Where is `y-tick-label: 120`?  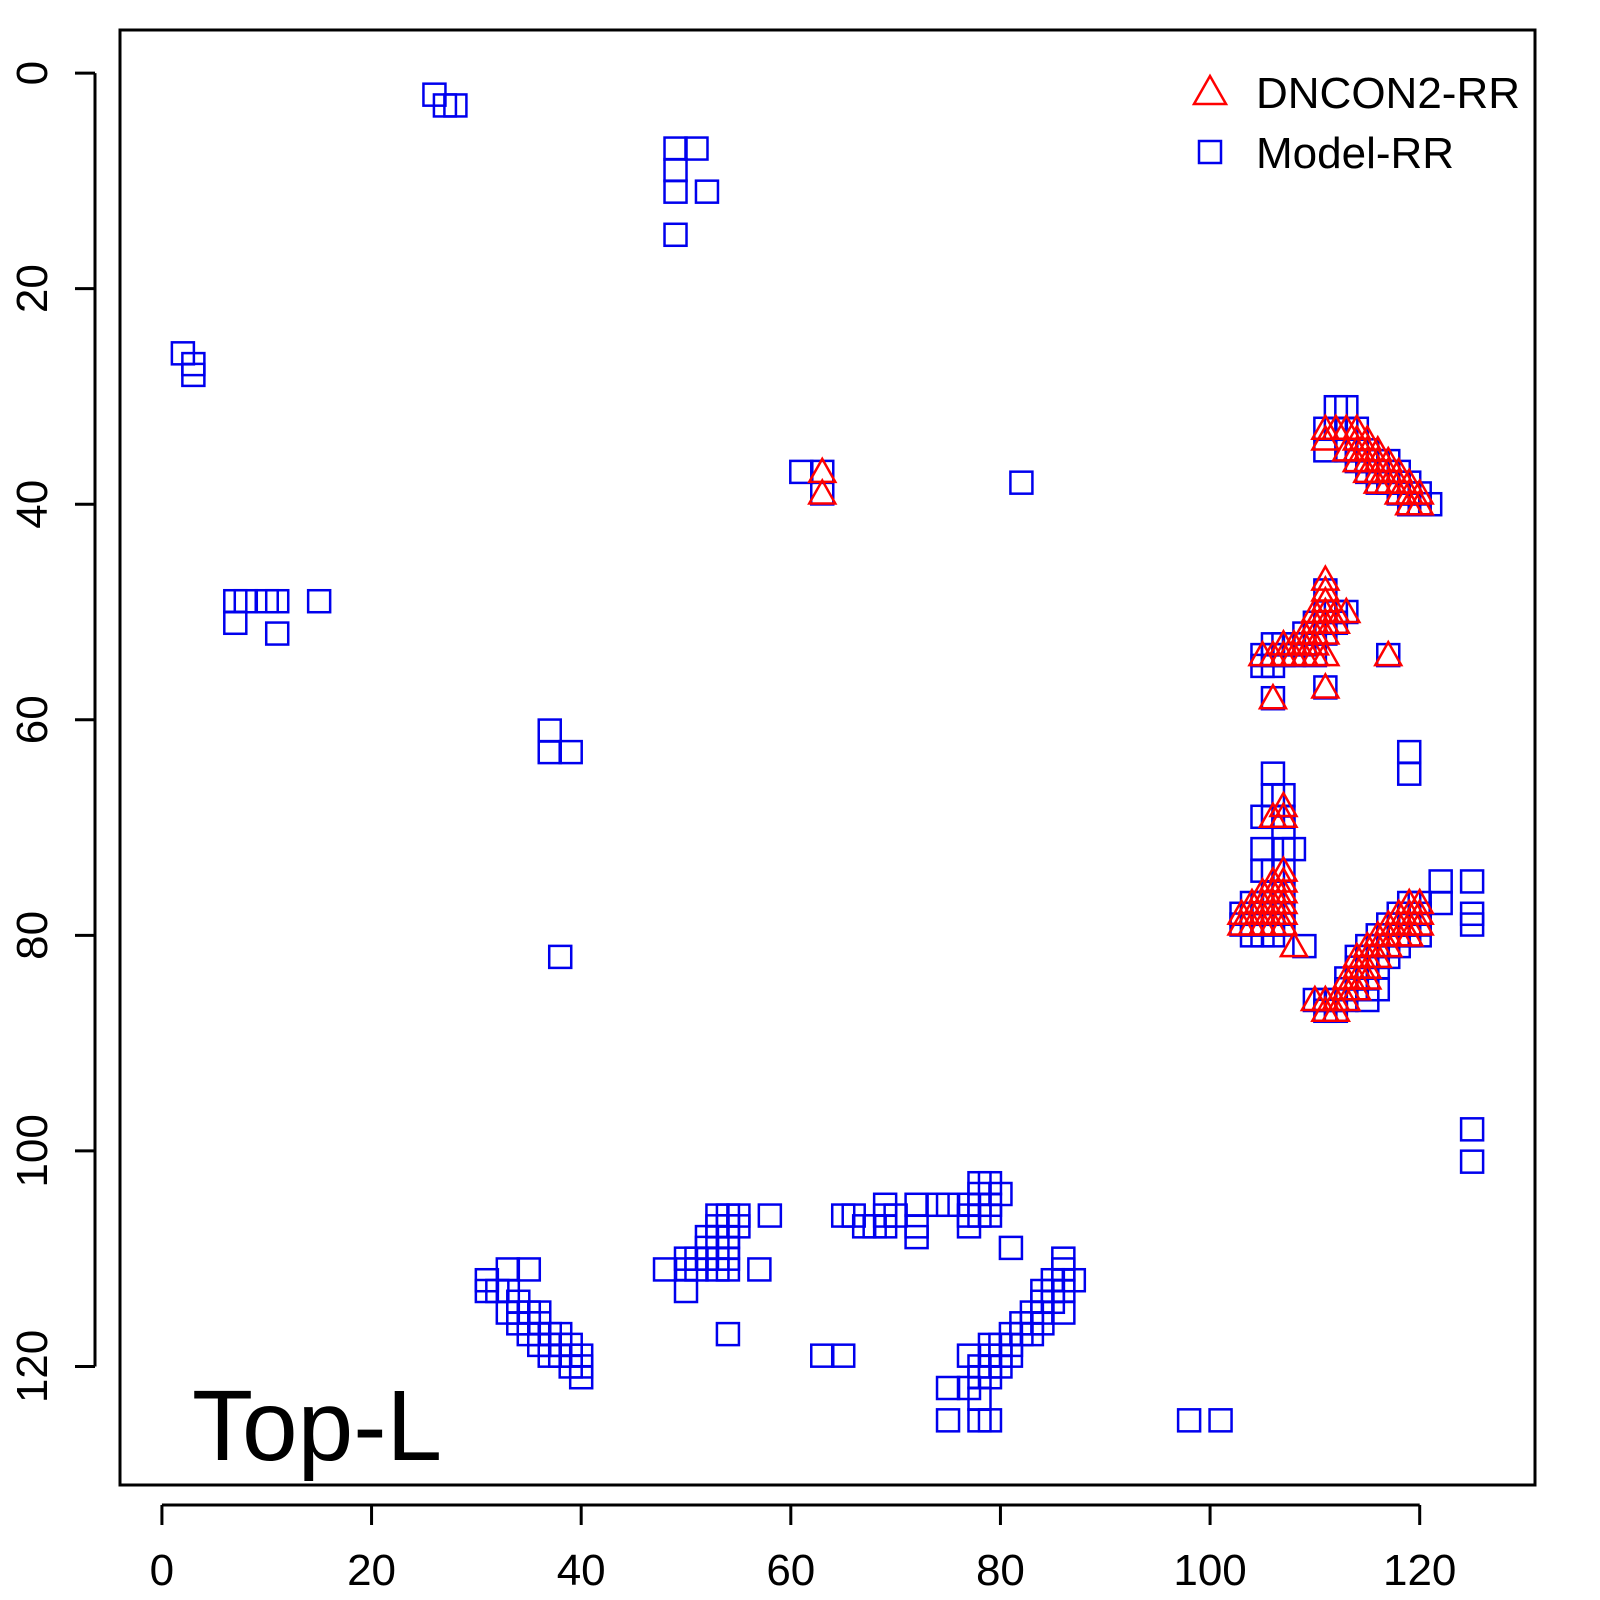 y-tick-label: 120 is located at coordinates (32, 1366).